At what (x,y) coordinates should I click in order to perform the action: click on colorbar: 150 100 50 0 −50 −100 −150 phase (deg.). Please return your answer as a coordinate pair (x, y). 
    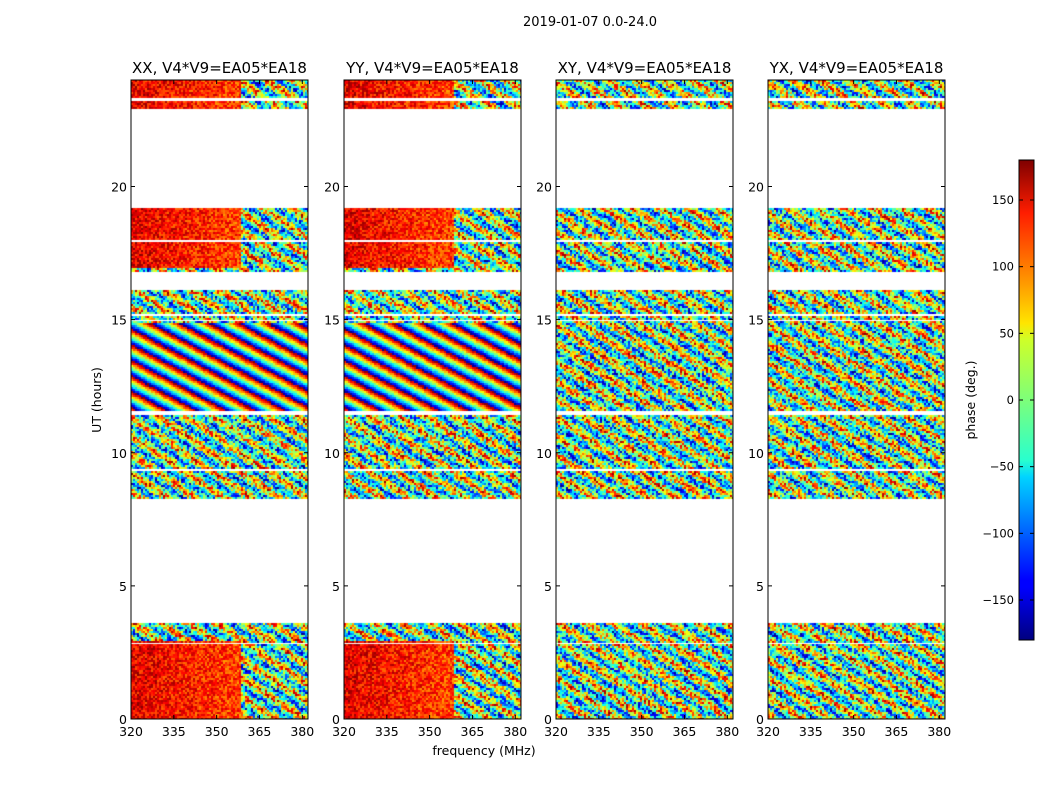
    Looking at the image, I should click on (999, 400).